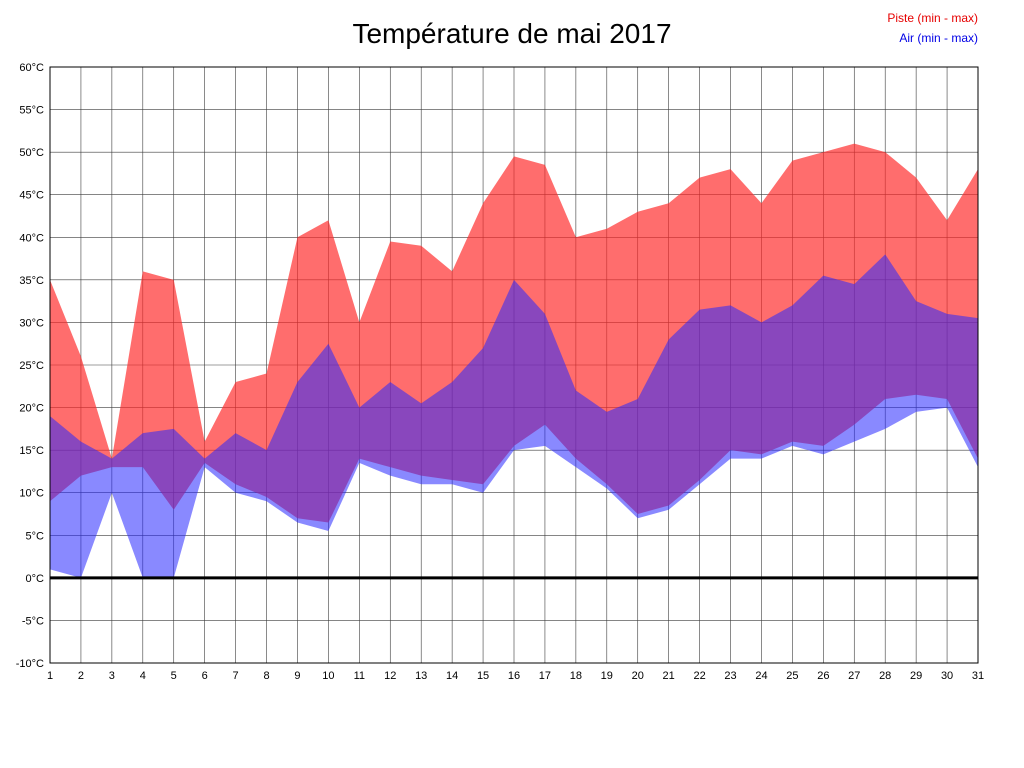 The height and width of the screenshot is (768, 1024). What do you see at coordinates (938, 38) in the screenshot?
I see `legend-air-label: Air (min - max)` at bounding box center [938, 38].